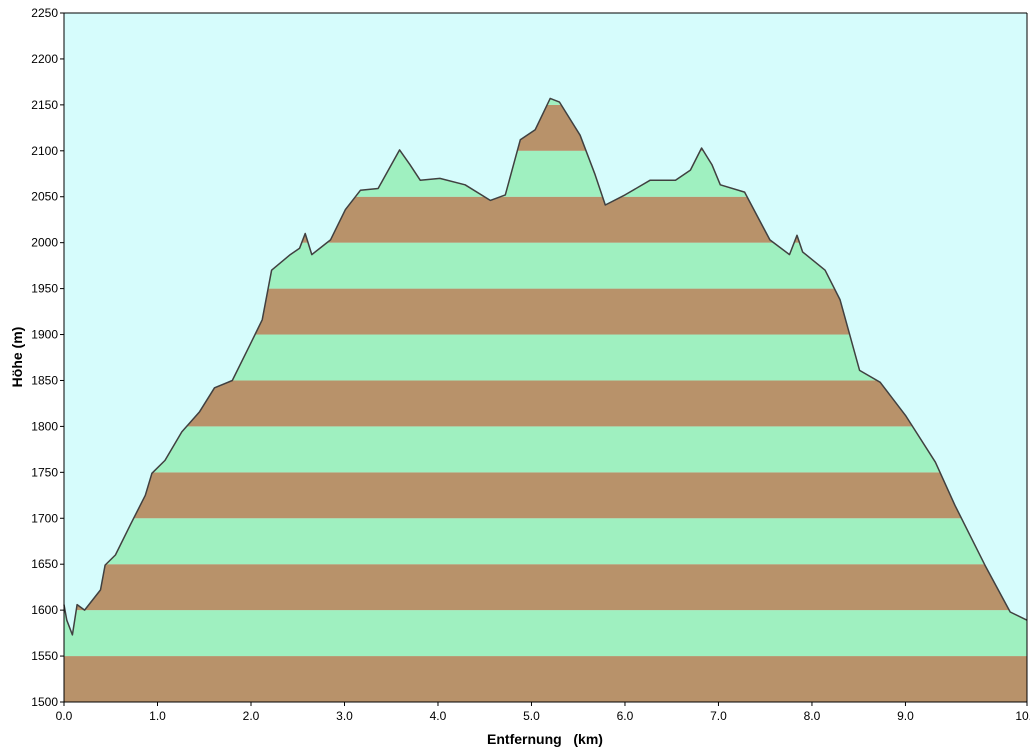  Describe the element at coordinates (44, 610) in the screenshot. I see `y-tick-label: 1600` at that location.